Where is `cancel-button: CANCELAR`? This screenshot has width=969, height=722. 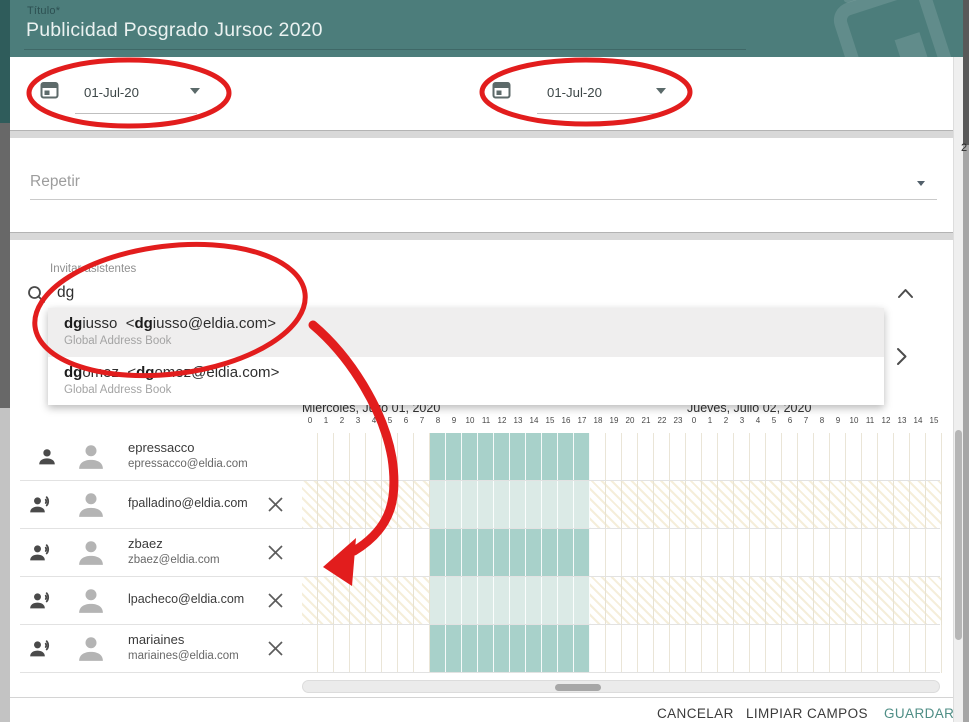 cancel-button: CANCELAR is located at coordinates (695, 713).